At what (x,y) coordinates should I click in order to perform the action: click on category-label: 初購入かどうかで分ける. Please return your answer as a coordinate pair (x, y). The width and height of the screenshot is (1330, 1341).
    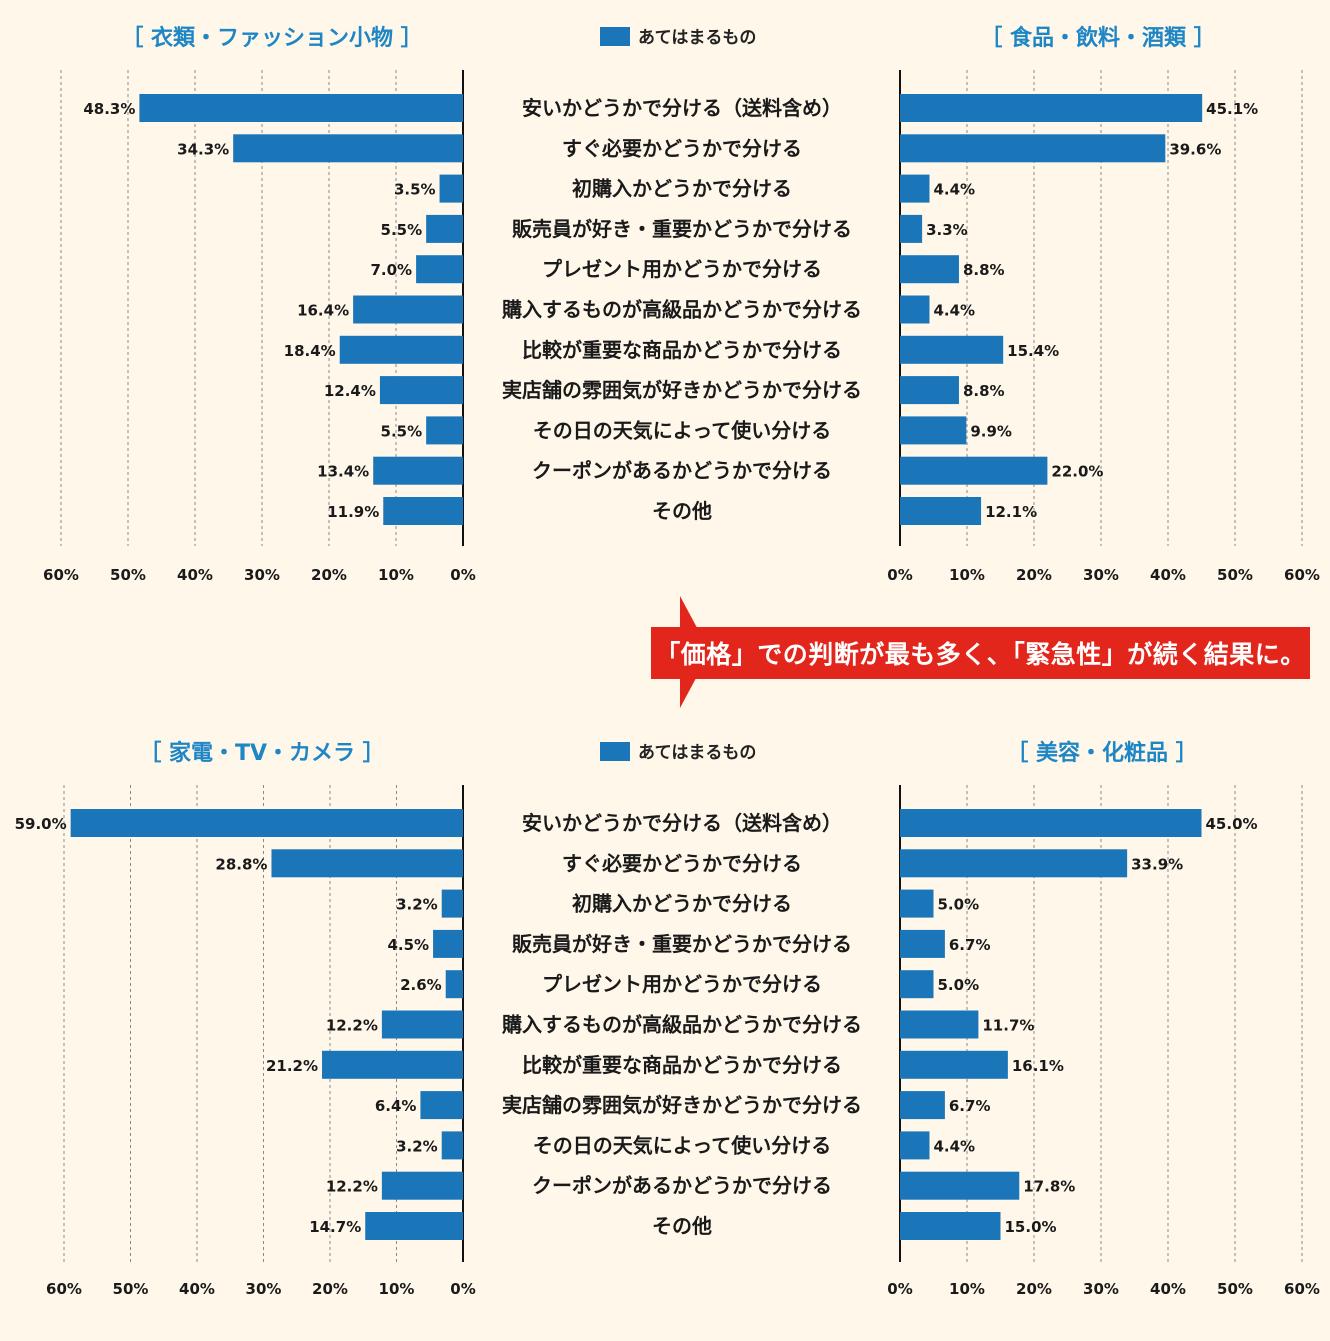
    Looking at the image, I should click on (682, 189).